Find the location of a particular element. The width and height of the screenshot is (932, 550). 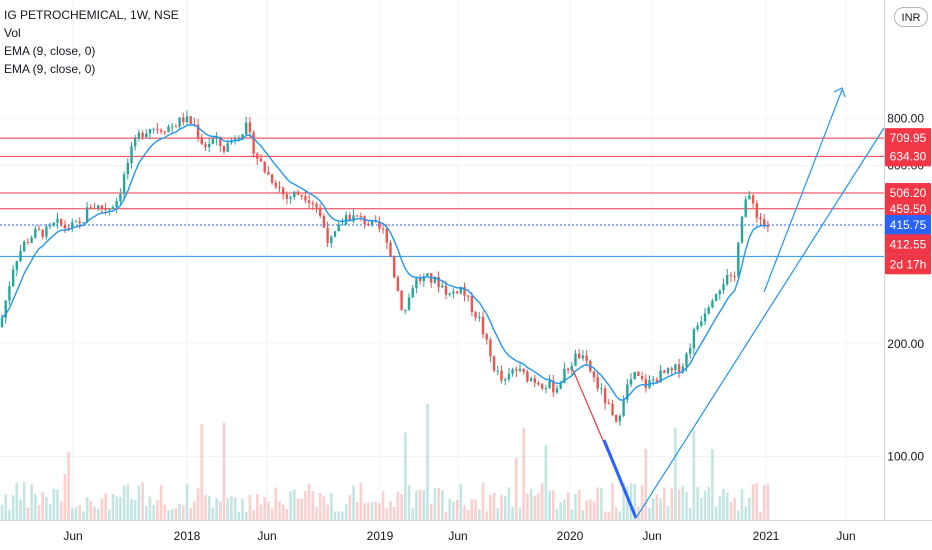

x-tick-label: 2021 is located at coordinates (766, 536).